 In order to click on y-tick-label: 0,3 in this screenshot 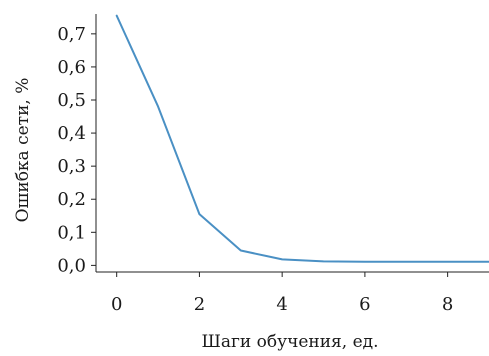, I will do `click(71, 166)`.